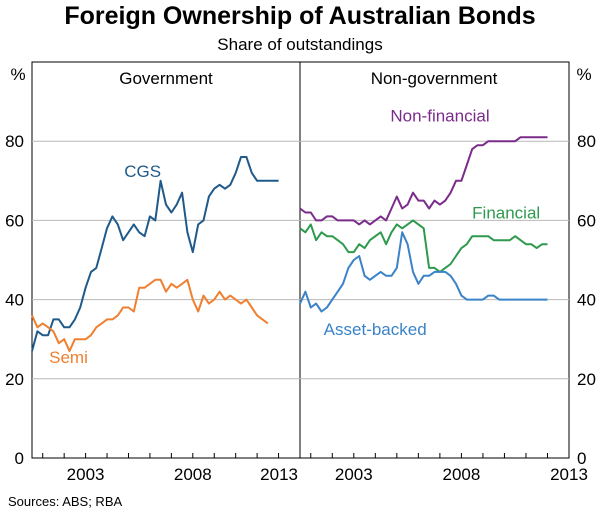 The width and height of the screenshot is (600, 512). I want to click on x-axis: 2003 2003 2008 2008 2013 2013, so click(315, 468).